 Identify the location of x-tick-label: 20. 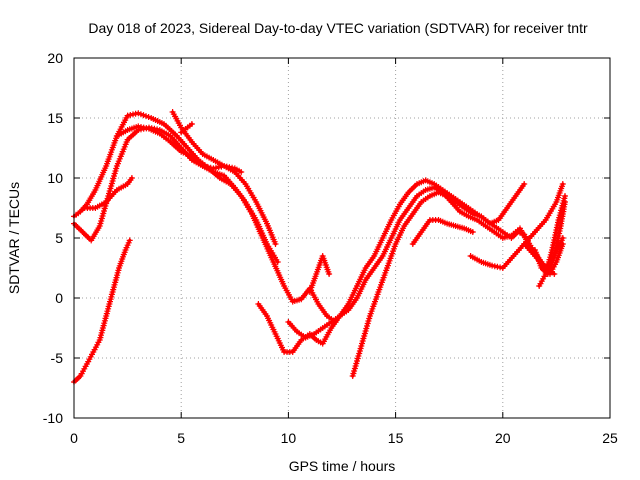
(503, 438).